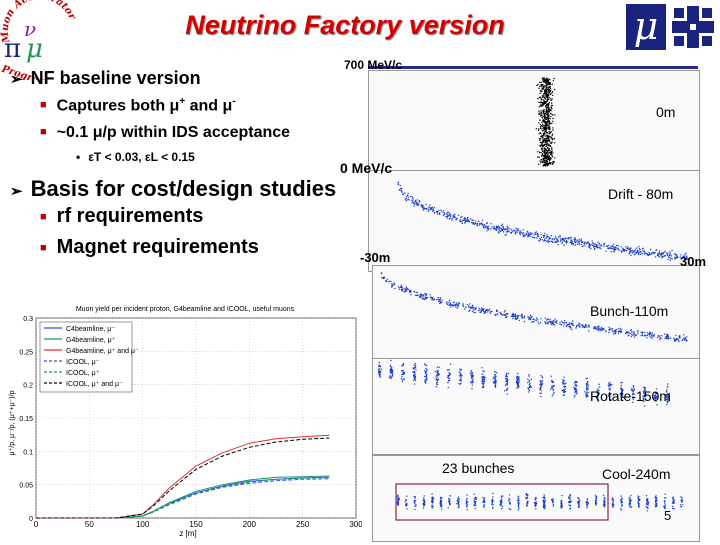 The height and width of the screenshot is (545, 720). Describe the element at coordinates (668, 515) in the screenshot. I see `page-number: 5` at that location.